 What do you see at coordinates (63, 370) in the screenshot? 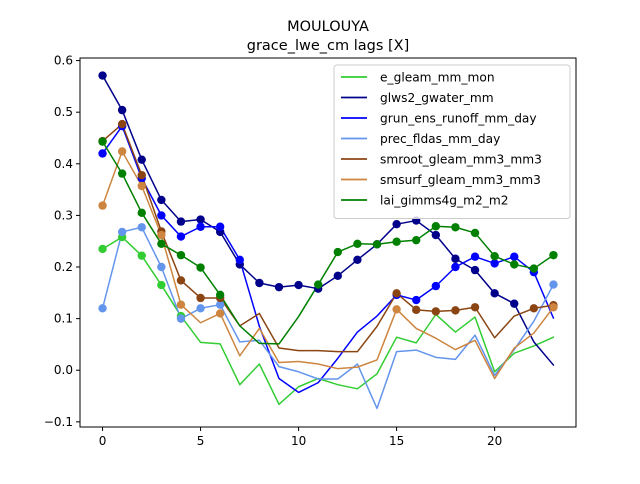
I see `y-tick-label: 0.0` at bounding box center [63, 370].